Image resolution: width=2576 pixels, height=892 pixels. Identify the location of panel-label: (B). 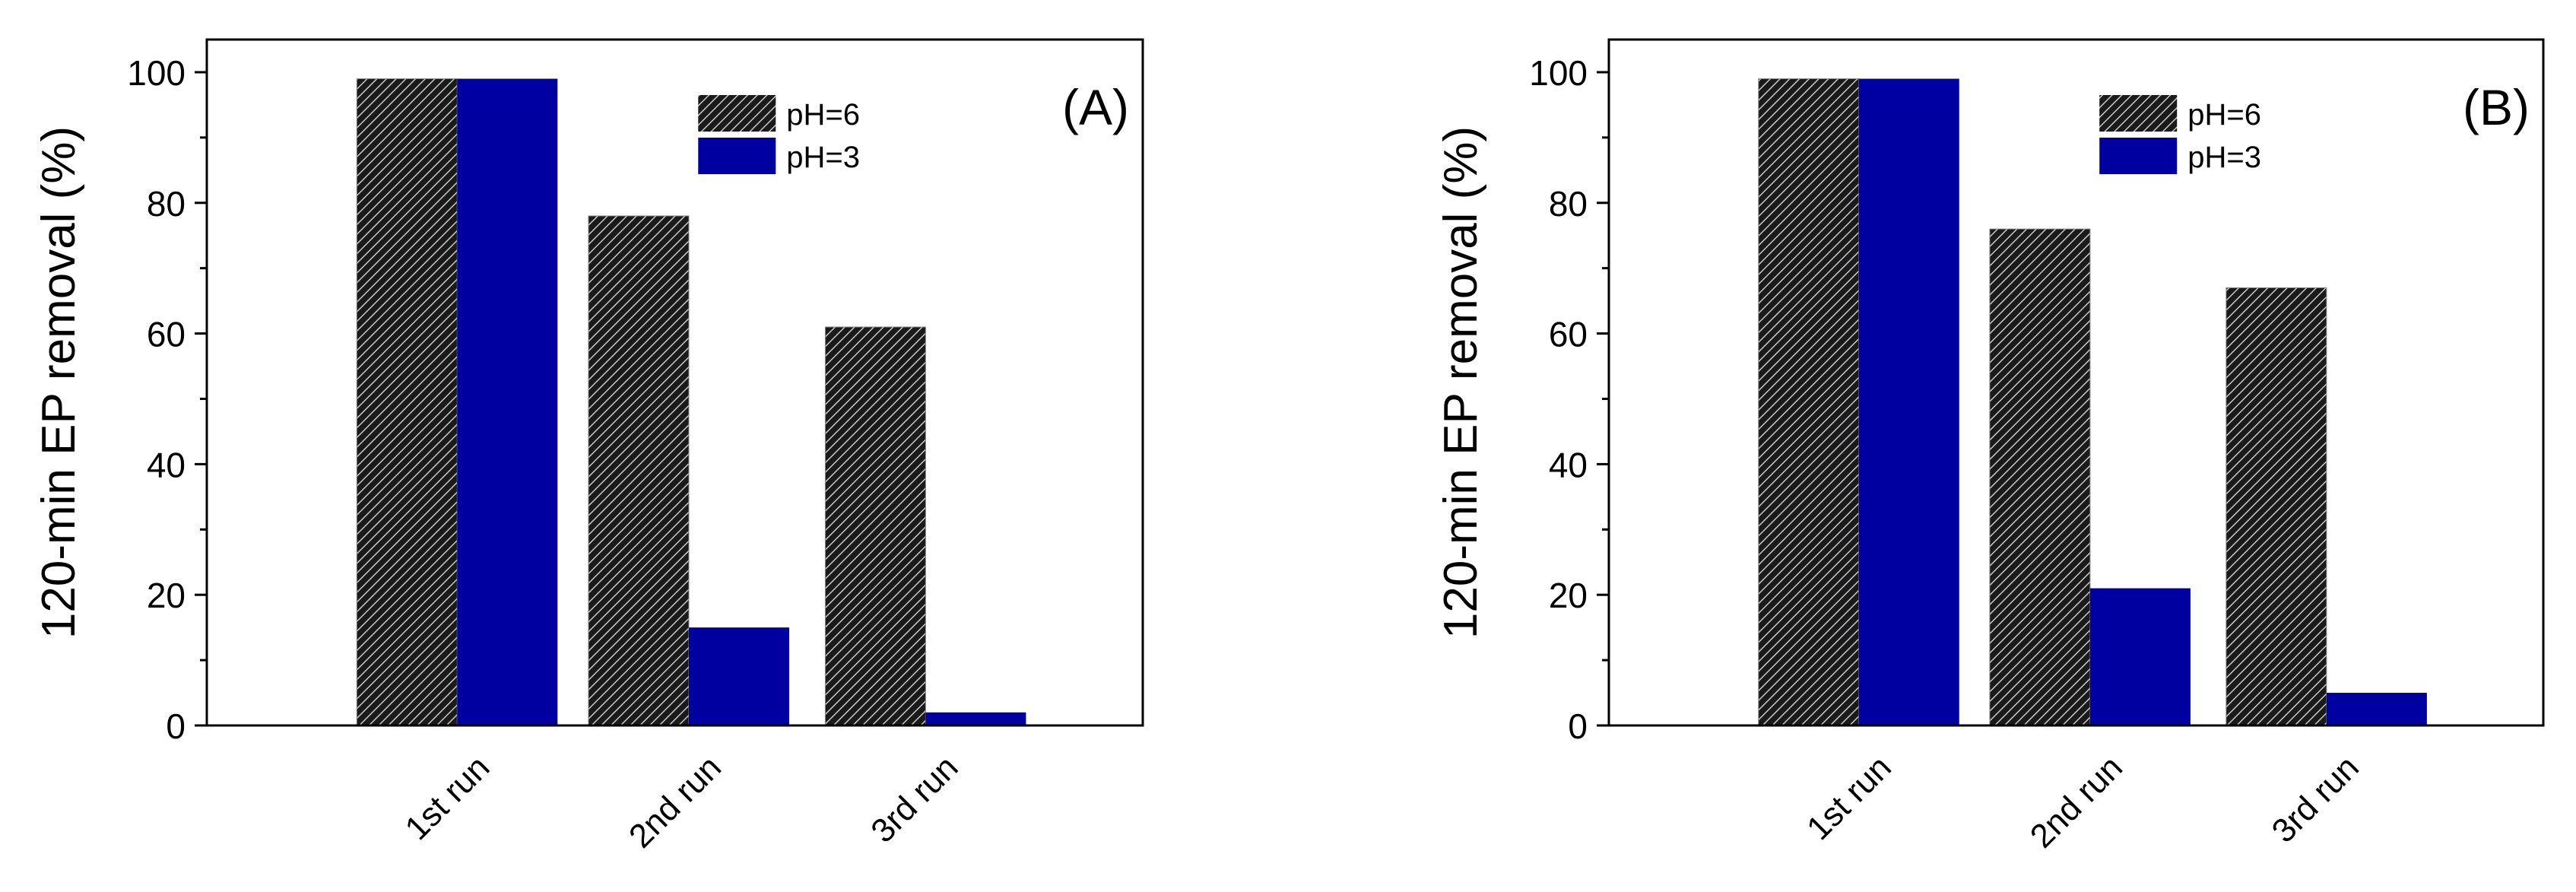
(2496, 107).